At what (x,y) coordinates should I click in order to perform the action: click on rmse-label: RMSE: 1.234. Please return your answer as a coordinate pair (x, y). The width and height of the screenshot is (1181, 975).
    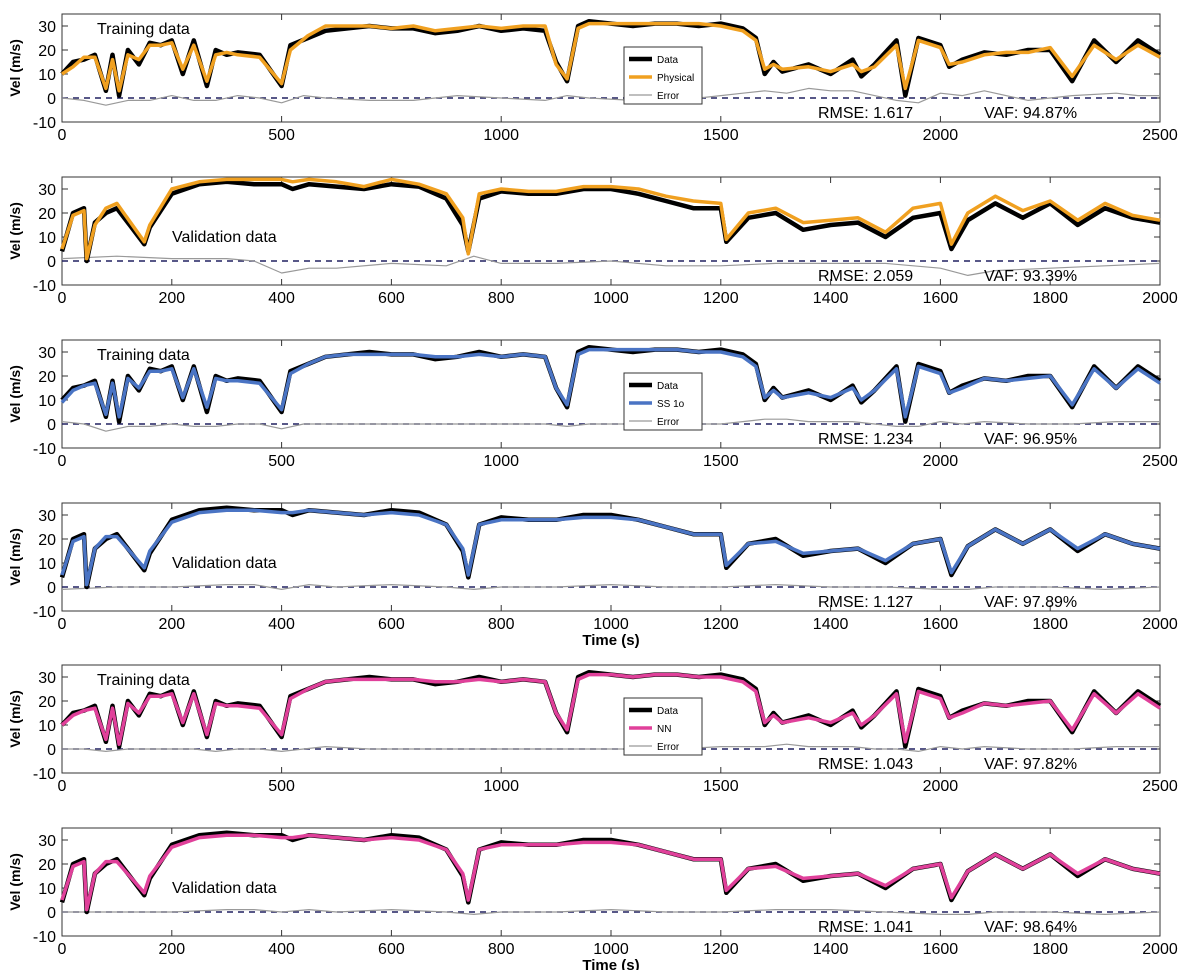
    Looking at the image, I should click on (865, 439).